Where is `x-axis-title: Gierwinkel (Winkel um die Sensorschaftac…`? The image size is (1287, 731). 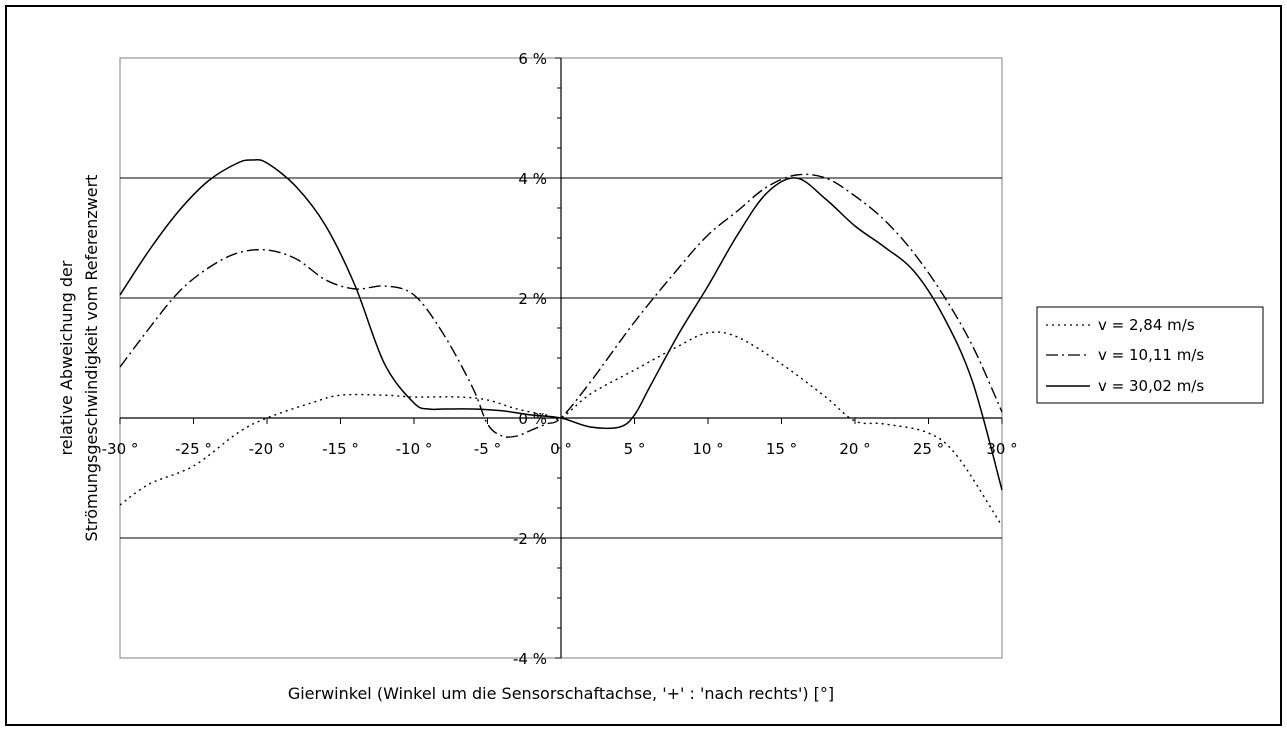
x-axis-title: Gierwinkel (Winkel um die Sensorschaftac… is located at coordinates (561, 693).